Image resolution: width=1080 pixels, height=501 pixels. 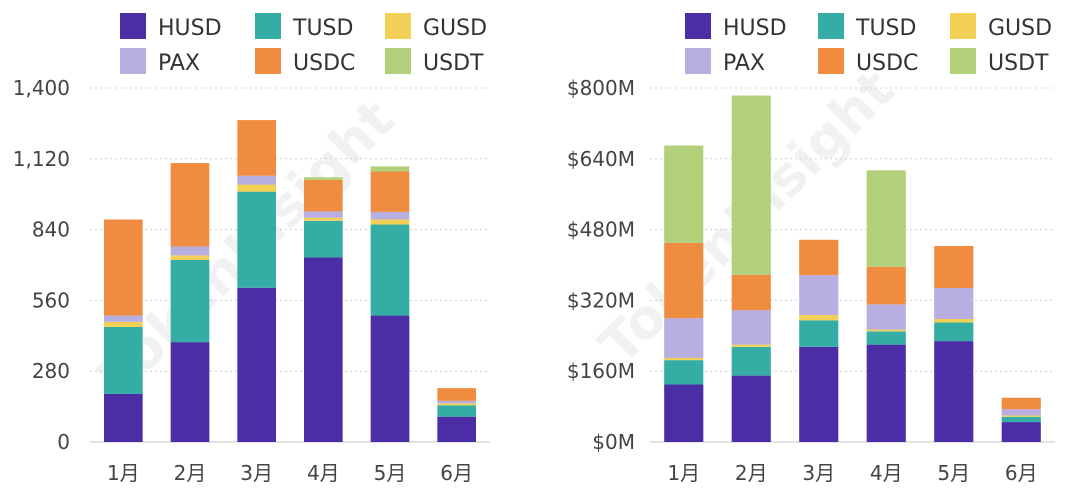 What do you see at coordinates (601, 88) in the screenshot?
I see `y-tick-label: $800M` at bounding box center [601, 88].